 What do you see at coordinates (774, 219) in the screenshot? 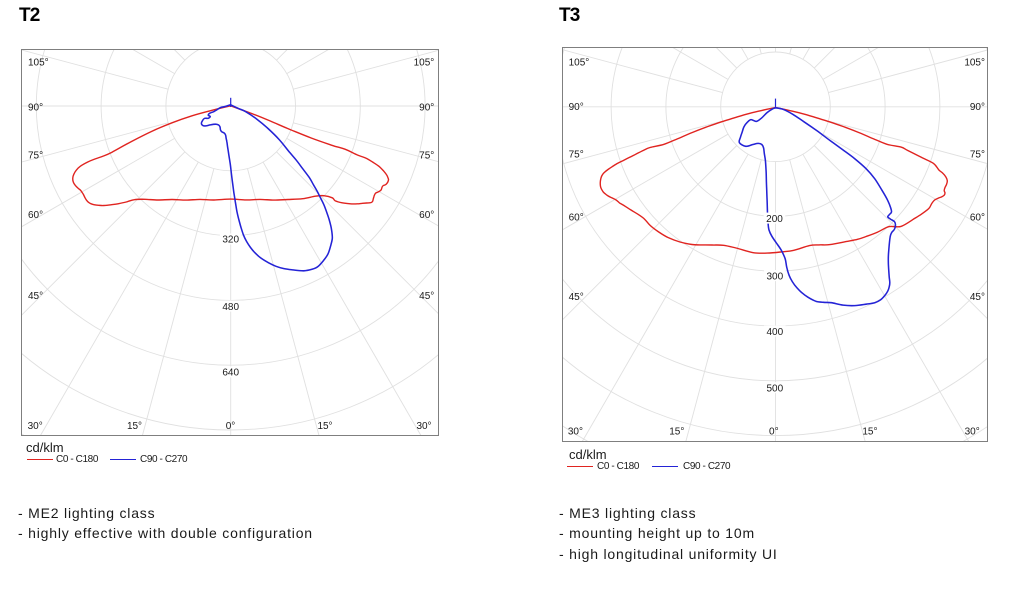
I see `svg-text: 200` at bounding box center [774, 219].